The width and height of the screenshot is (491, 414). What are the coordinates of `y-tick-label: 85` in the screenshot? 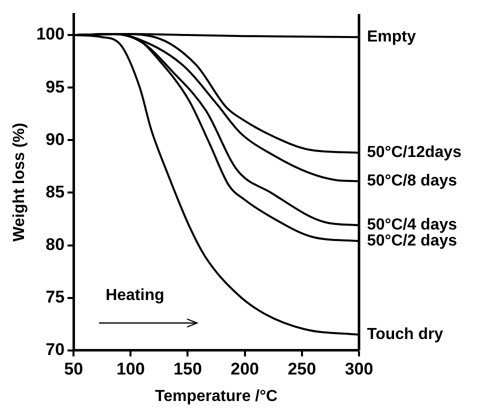 It's located at (55, 192).